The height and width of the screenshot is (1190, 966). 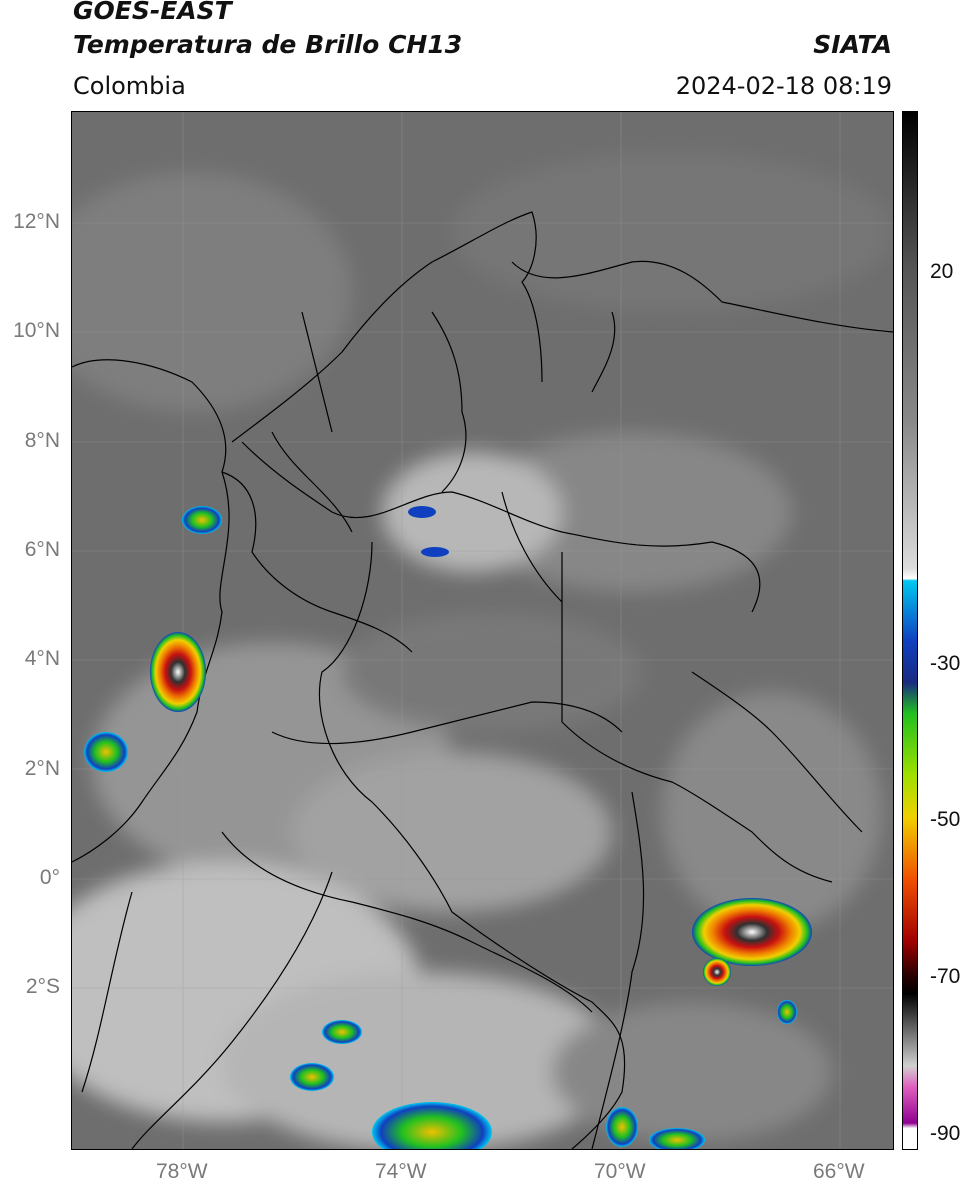 What do you see at coordinates (945, 1133) in the screenshot?
I see `colorbar-label: -90` at bounding box center [945, 1133].